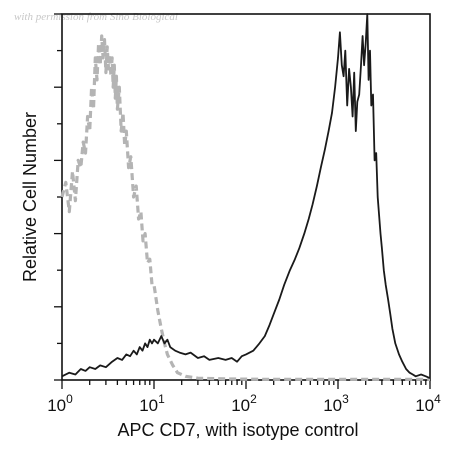 This screenshot has width=450, height=470. What do you see at coordinates (237, 430) in the screenshot?
I see `x-axis-label: APC CD7, with isotype control` at bounding box center [237, 430].